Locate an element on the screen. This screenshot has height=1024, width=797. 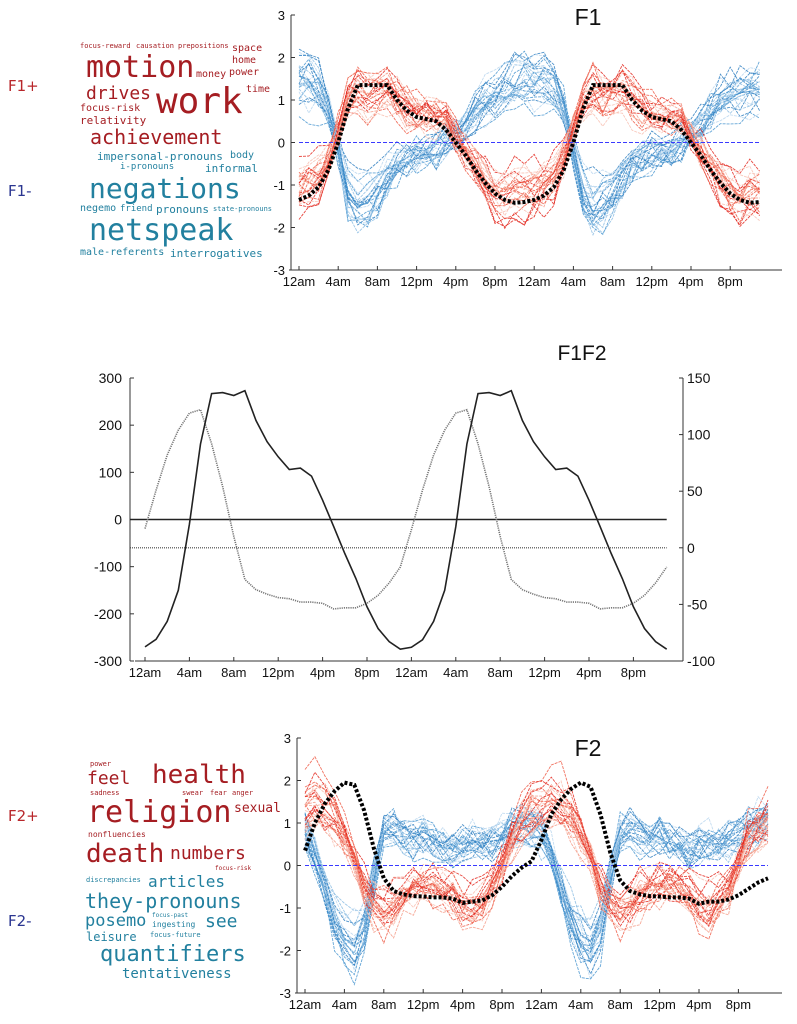
word: work is located at coordinates (199, 101).